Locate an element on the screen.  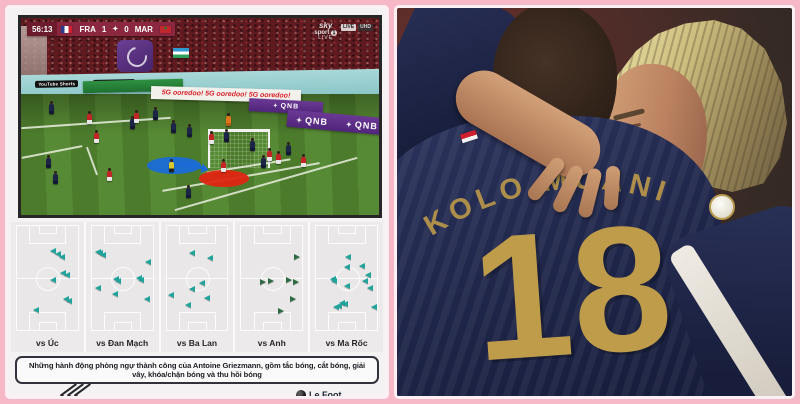
lefoot-label: Le Foot is located at coordinates (325, 393).